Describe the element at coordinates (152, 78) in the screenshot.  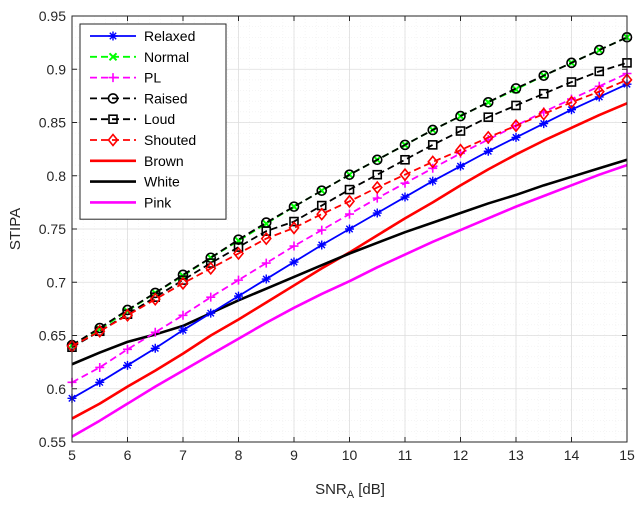
I see `legend-label-pl: PL` at that location.